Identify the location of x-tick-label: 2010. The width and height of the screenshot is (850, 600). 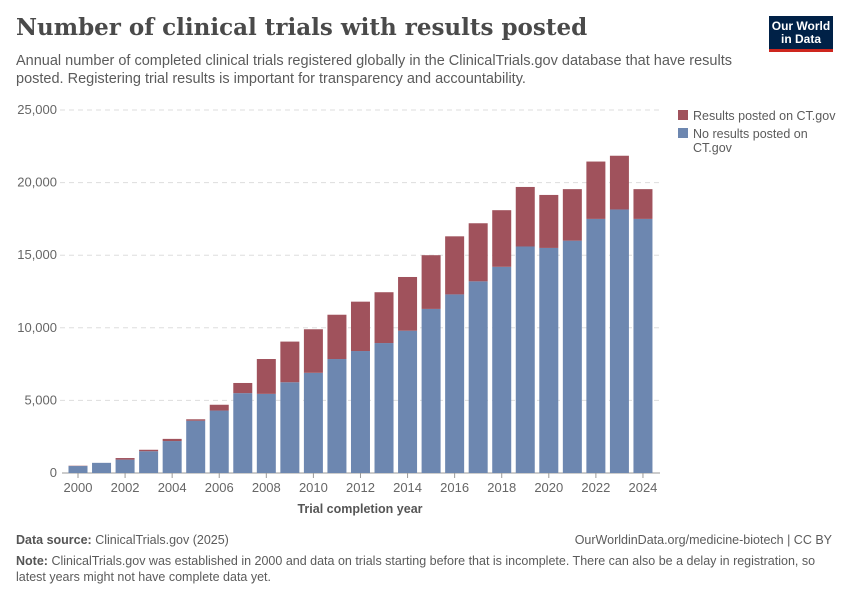
(313, 487).